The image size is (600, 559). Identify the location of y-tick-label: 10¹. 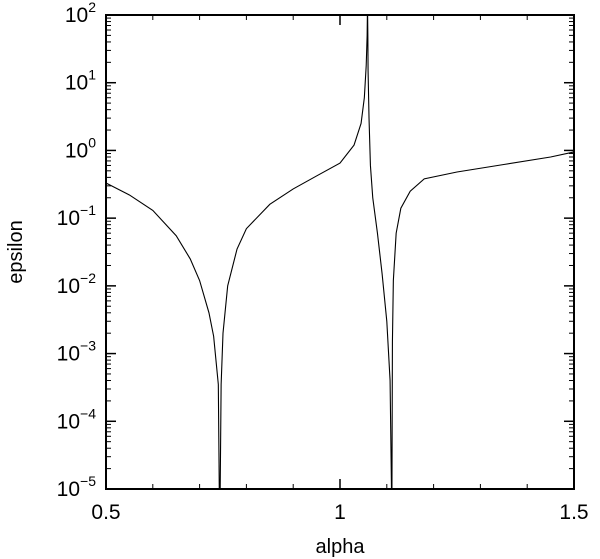
(80, 81).